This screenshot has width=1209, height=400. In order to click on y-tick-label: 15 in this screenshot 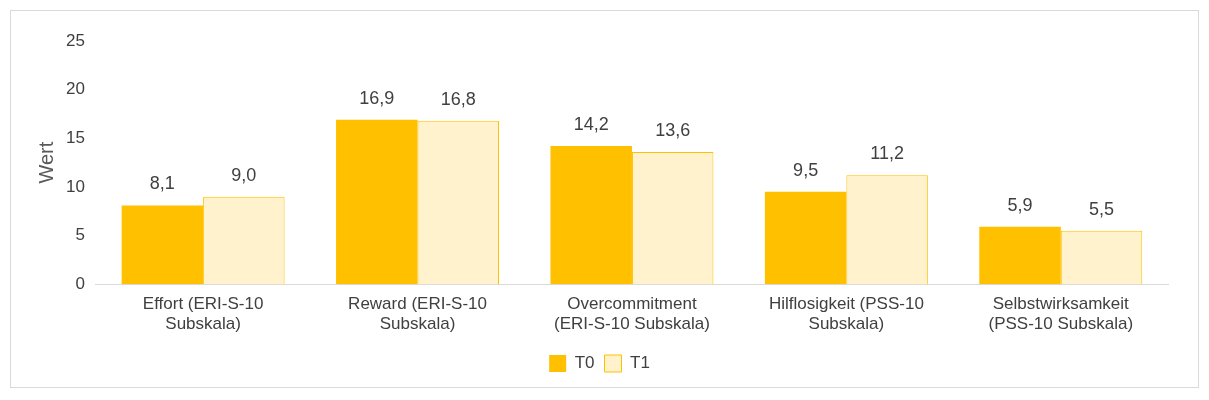, I will do `click(75, 137)`.